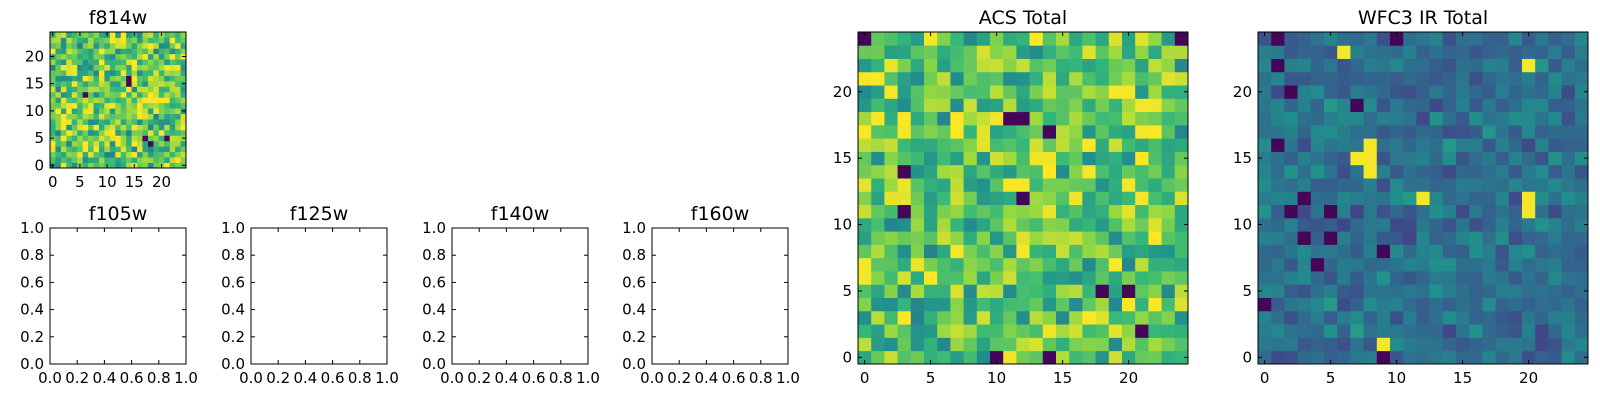 This screenshot has width=1600, height=400. Describe the element at coordinates (634, 228) in the screenshot. I see `y-tick-label: 1.0` at that location.